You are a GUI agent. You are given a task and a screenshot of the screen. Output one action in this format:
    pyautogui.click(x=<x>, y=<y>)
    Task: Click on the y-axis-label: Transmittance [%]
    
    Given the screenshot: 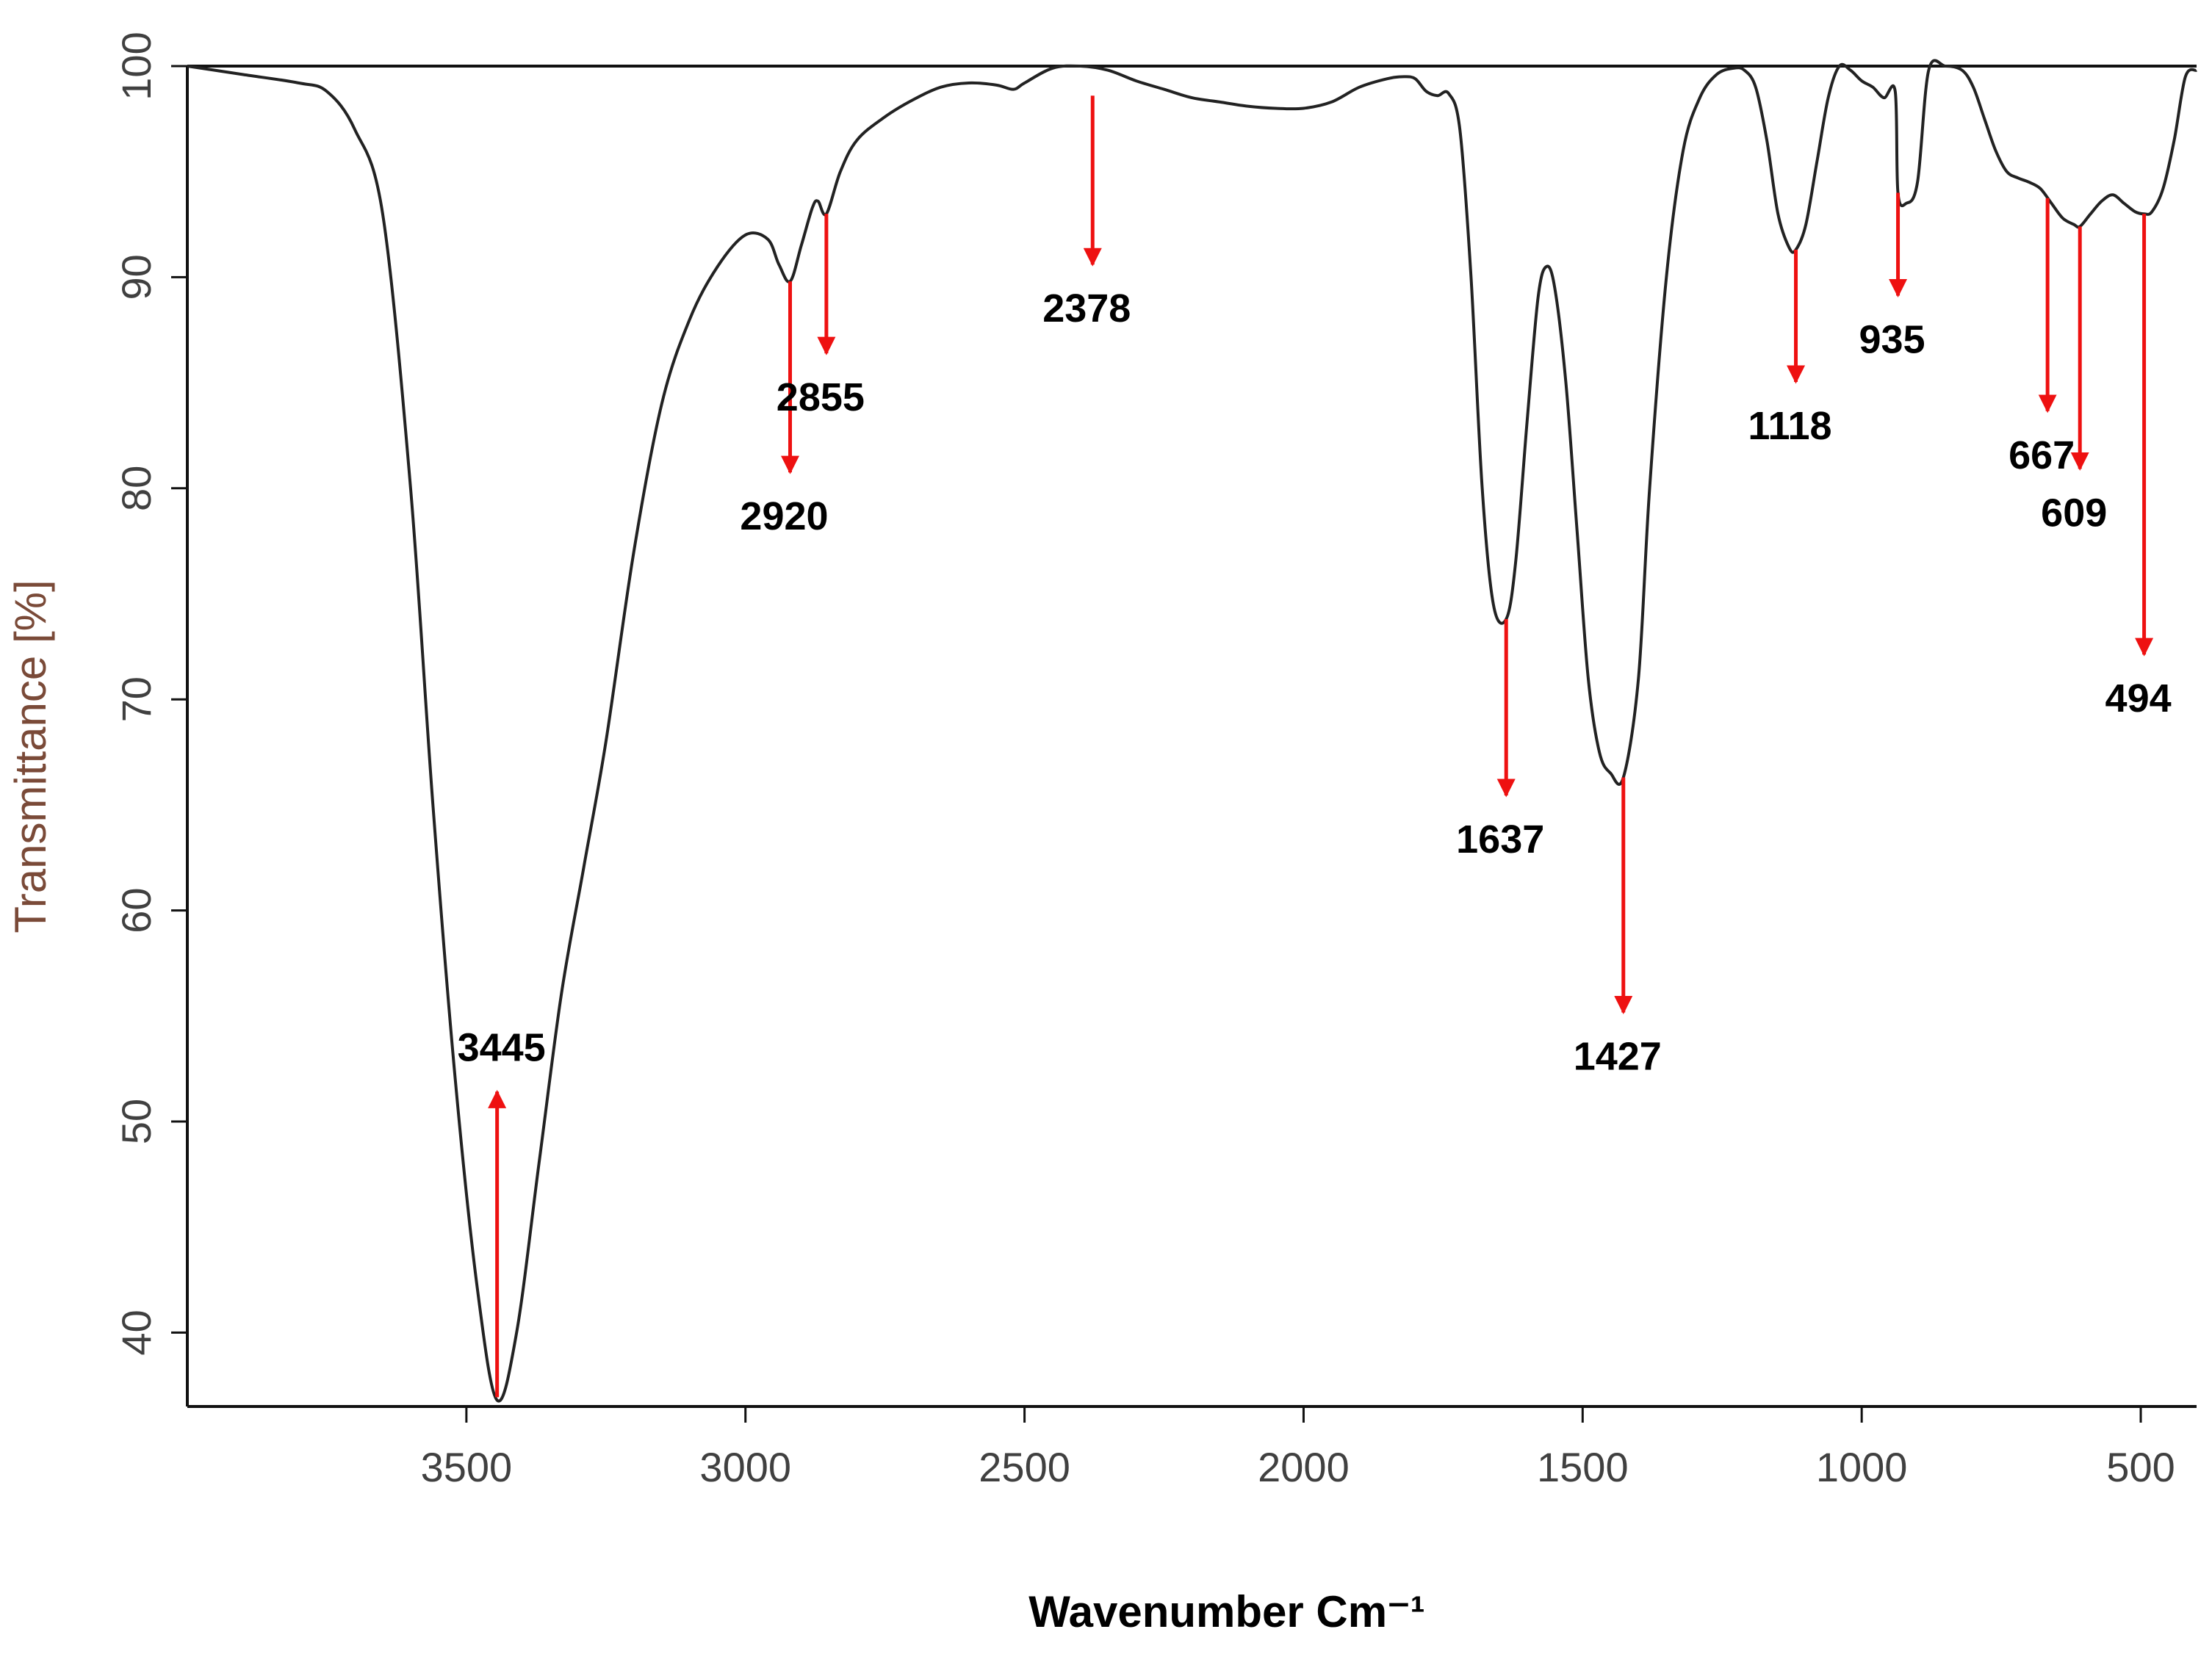 What is the action you would take?
    pyautogui.click(x=30, y=756)
    